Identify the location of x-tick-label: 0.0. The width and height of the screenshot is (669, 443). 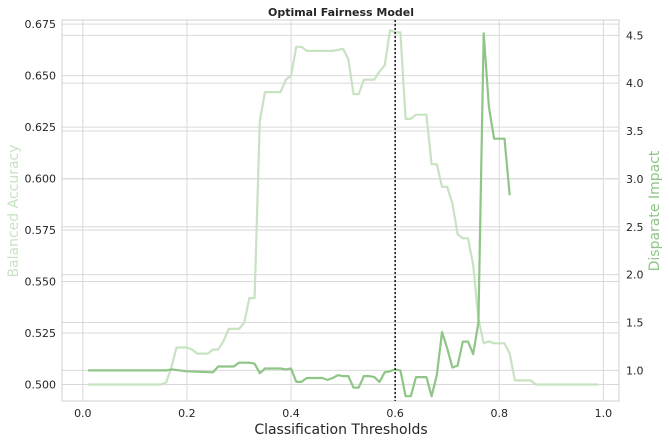
(83, 413).